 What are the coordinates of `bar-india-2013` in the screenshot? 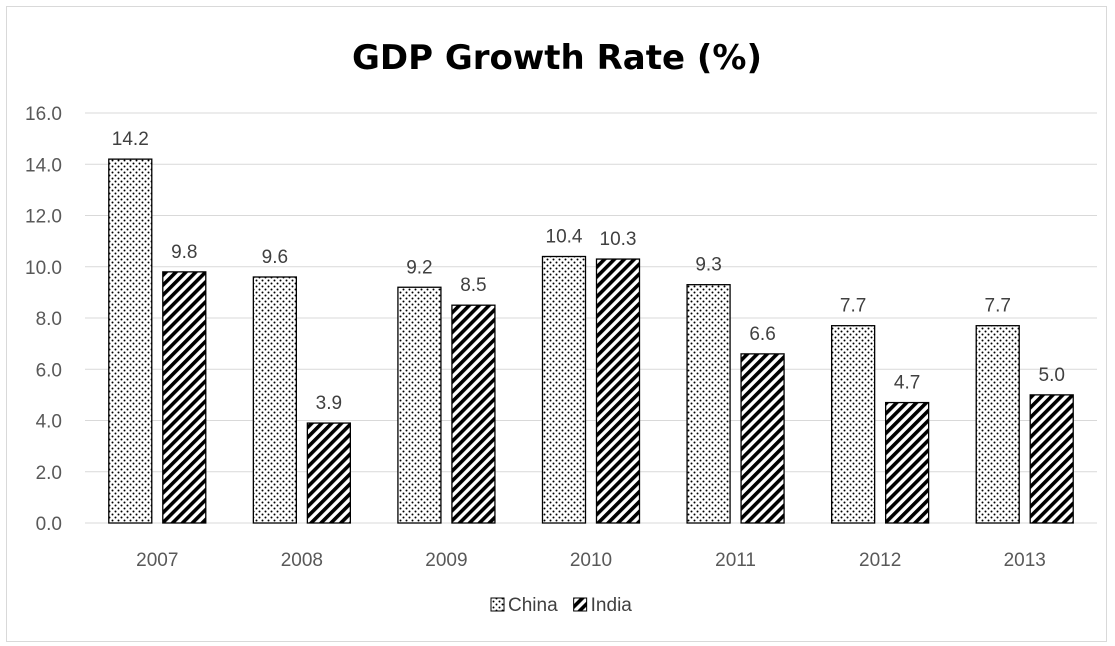 It's located at (1051, 459).